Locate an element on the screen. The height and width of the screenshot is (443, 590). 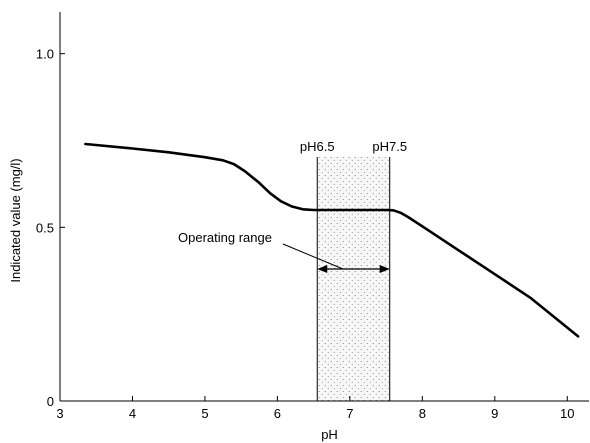
operating-range-layer: pH6.5 pH7.5 is located at coordinates (353, 270).